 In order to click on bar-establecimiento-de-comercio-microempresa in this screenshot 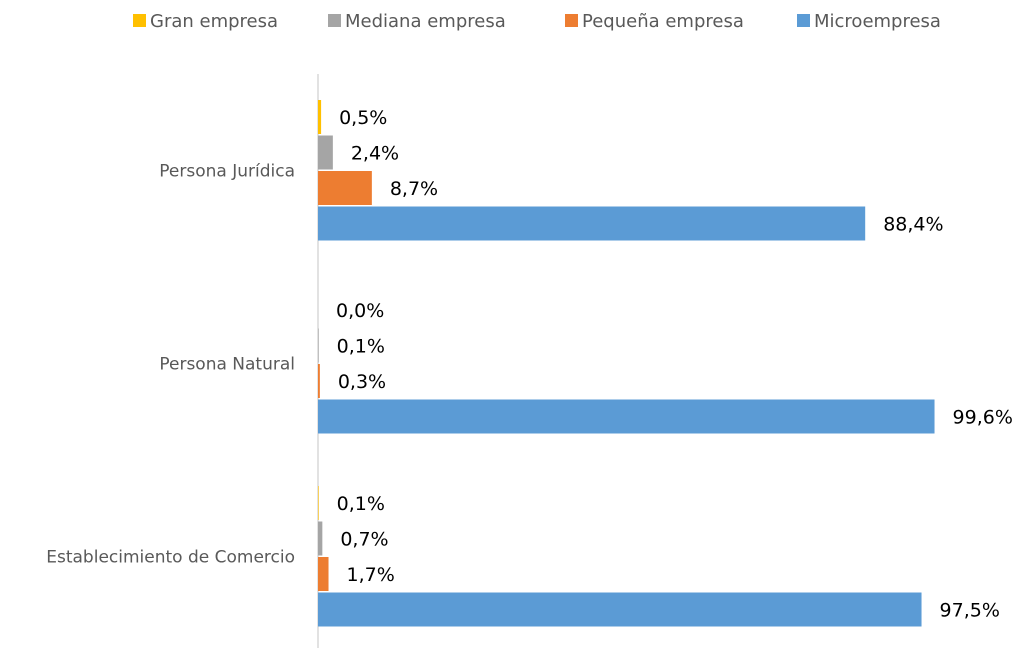, I will do `click(620, 609)`.